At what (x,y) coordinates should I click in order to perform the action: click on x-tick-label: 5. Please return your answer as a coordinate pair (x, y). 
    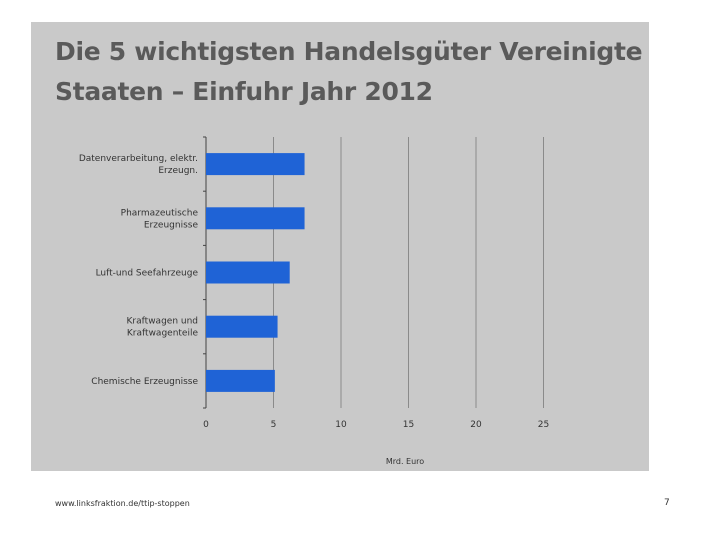
    Looking at the image, I should click on (274, 425).